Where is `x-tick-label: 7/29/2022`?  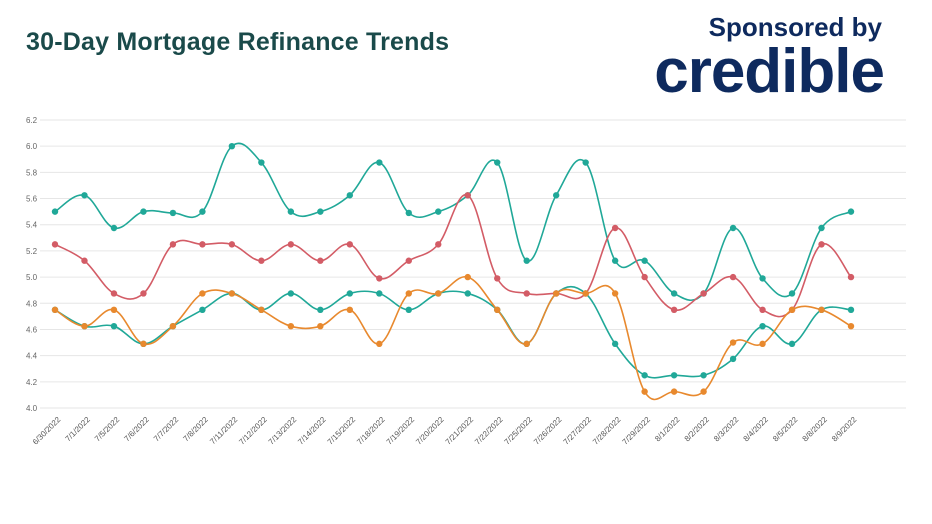
x-tick-label: 7/29/2022 is located at coordinates (637, 431).